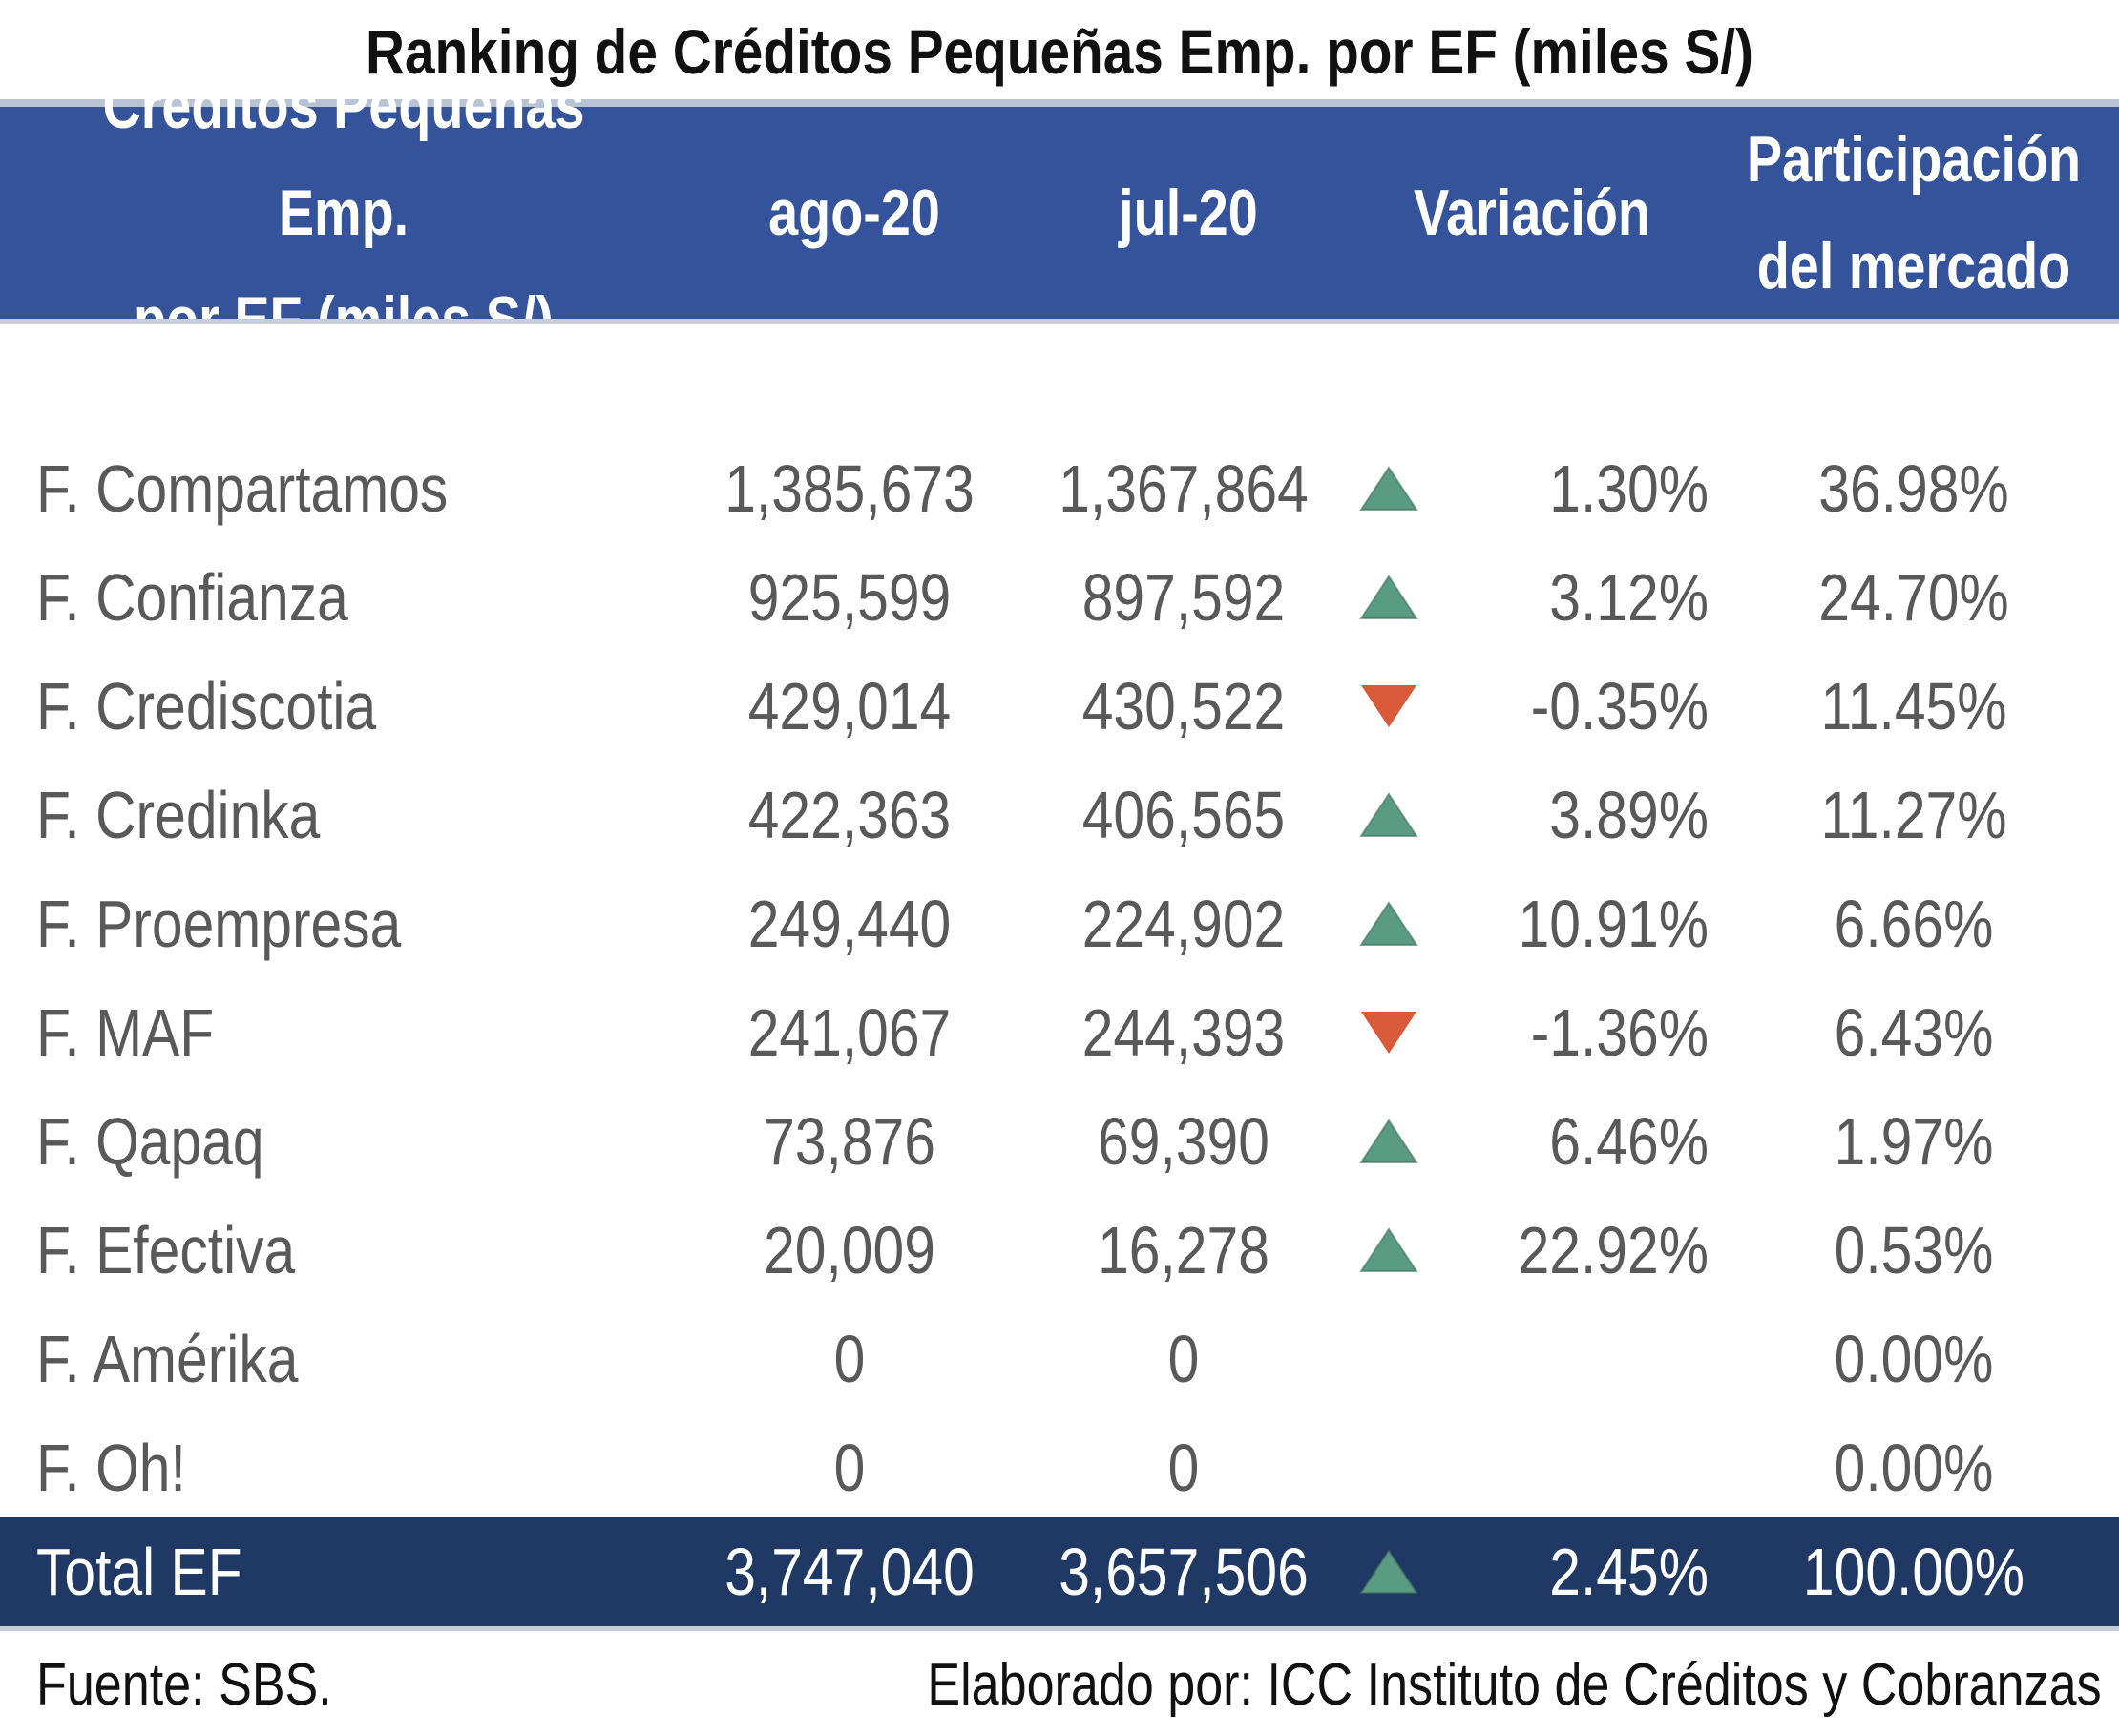  Describe the element at coordinates (166, 1250) in the screenshot. I see `entity-name: F. Efectiva` at that location.